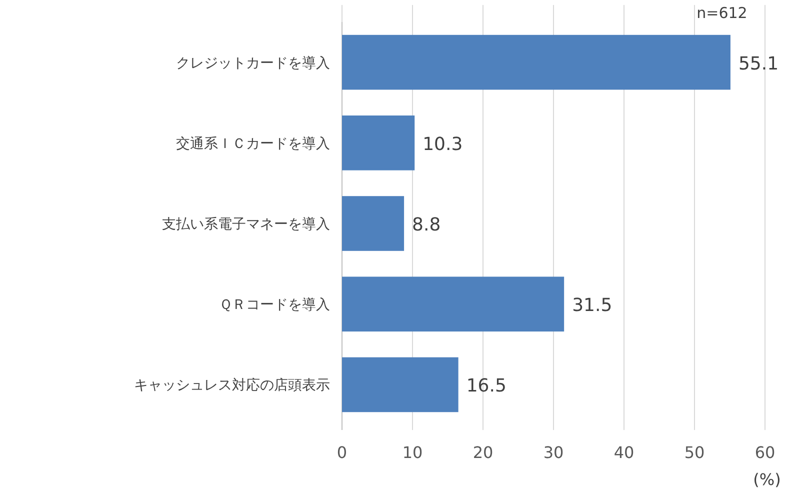 The width and height of the screenshot is (787, 493). I want to click on x-tick-label: 20, so click(483, 452).